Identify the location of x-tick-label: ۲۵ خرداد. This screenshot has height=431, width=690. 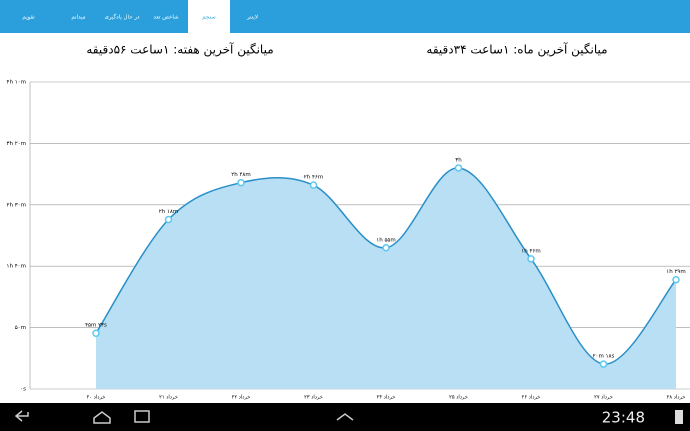
(458, 398).